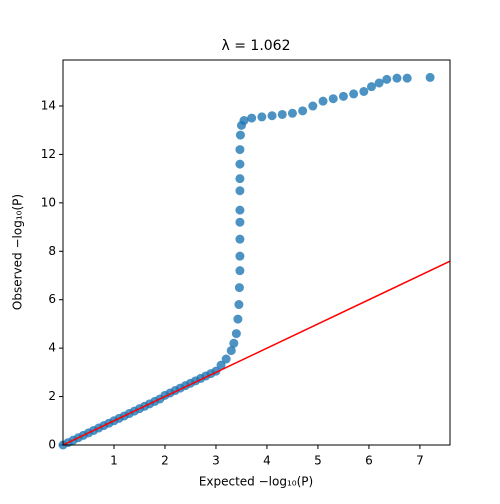 Image resolution: width=500 pixels, height=504 pixels. What do you see at coordinates (48, 154) in the screenshot?
I see `y-tick-label: 12` at bounding box center [48, 154].